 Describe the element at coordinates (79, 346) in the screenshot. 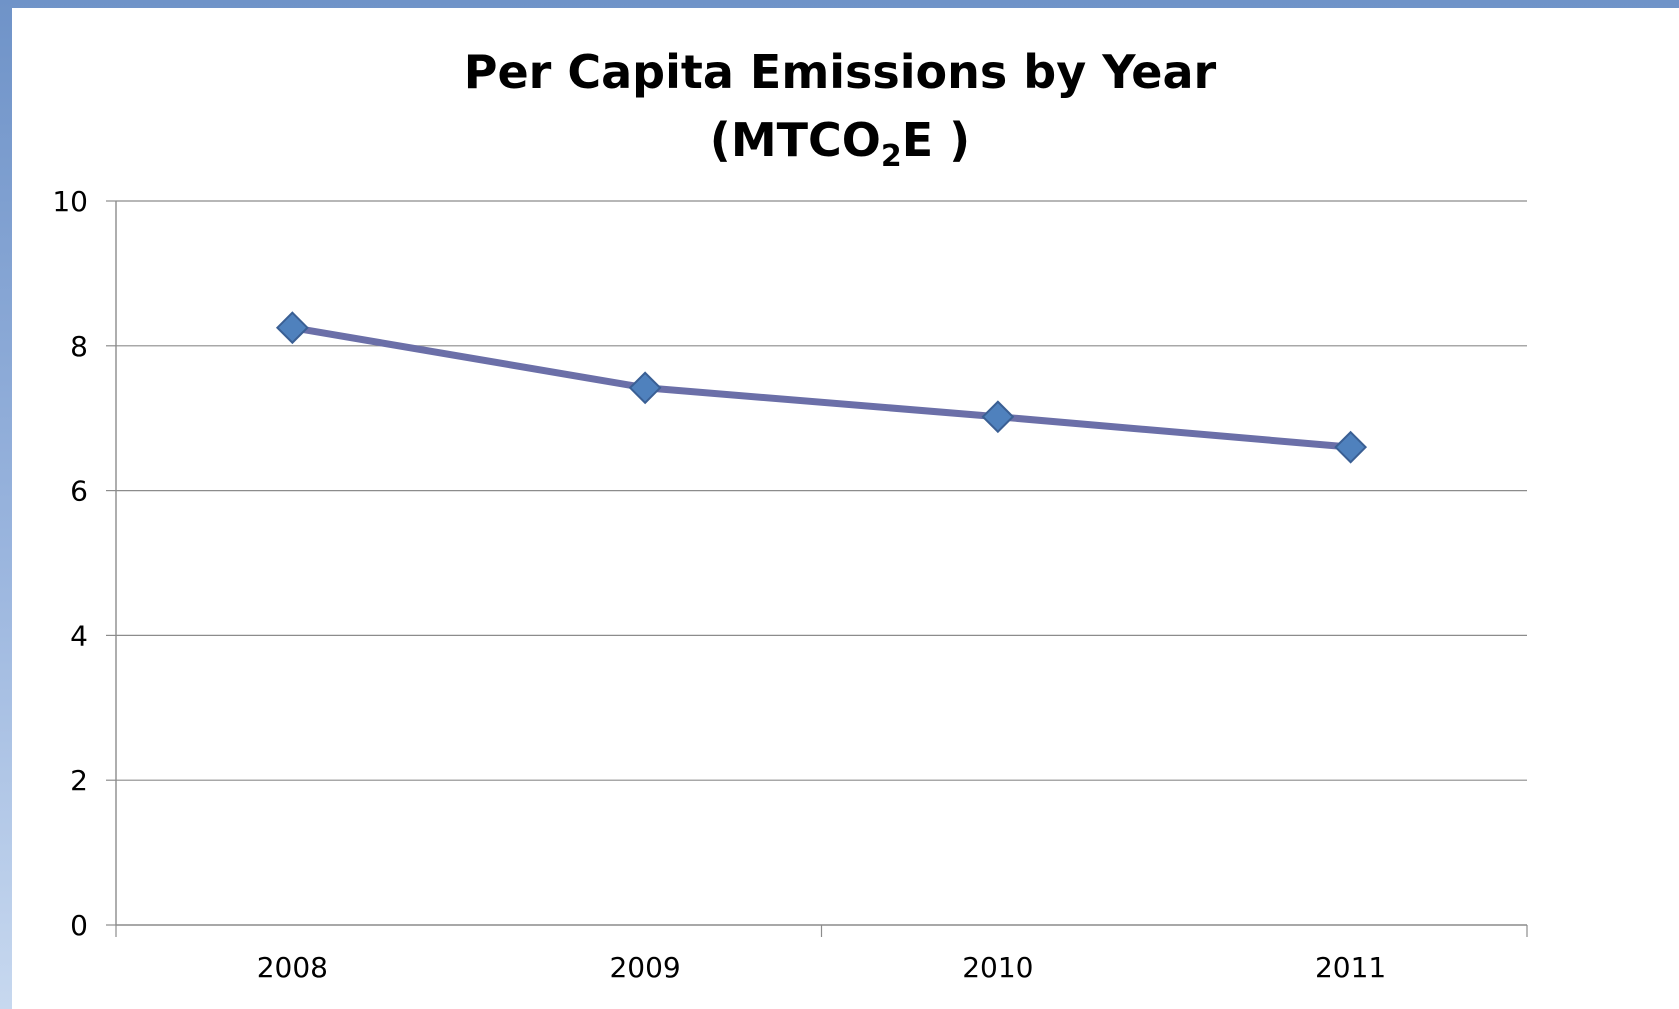

I see `y-tick-label: 8` at that location.